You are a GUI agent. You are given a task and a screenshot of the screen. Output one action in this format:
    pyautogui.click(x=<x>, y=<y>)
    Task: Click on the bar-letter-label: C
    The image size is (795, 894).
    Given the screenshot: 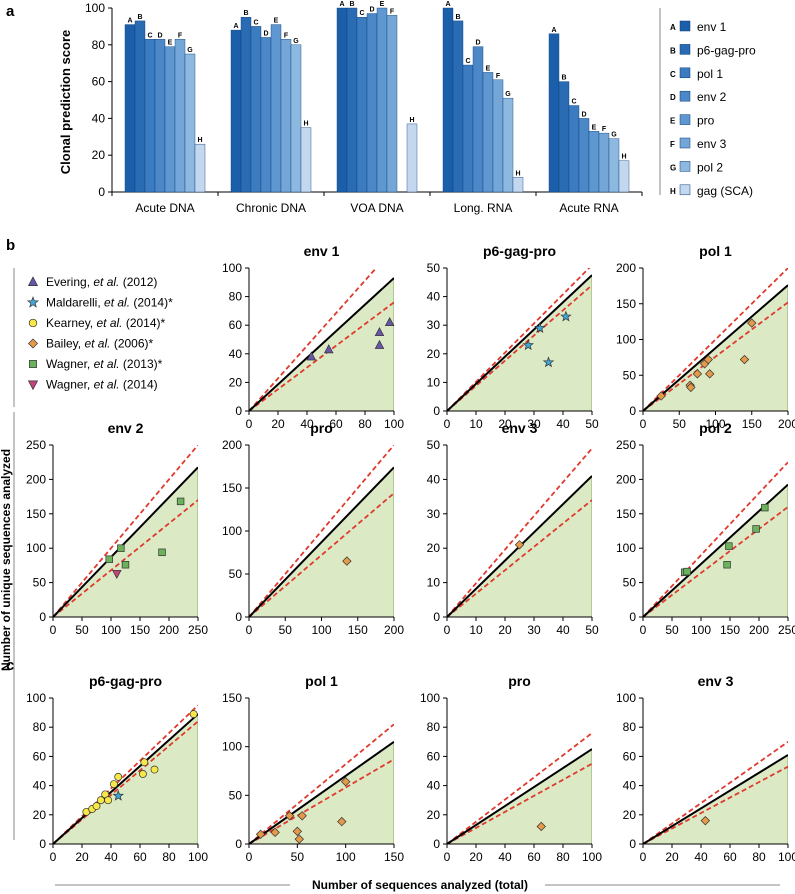 What is the action you would take?
    pyautogui.click(x=361, y=13)
    